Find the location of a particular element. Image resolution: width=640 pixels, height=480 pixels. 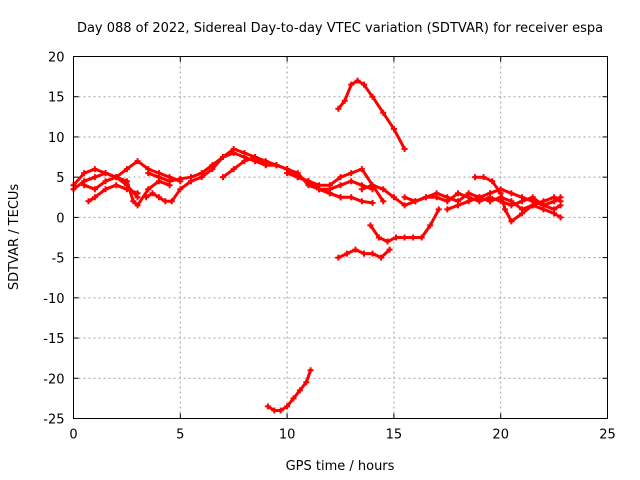

y-tick-label: 15 is located at coordinates (56, 98).